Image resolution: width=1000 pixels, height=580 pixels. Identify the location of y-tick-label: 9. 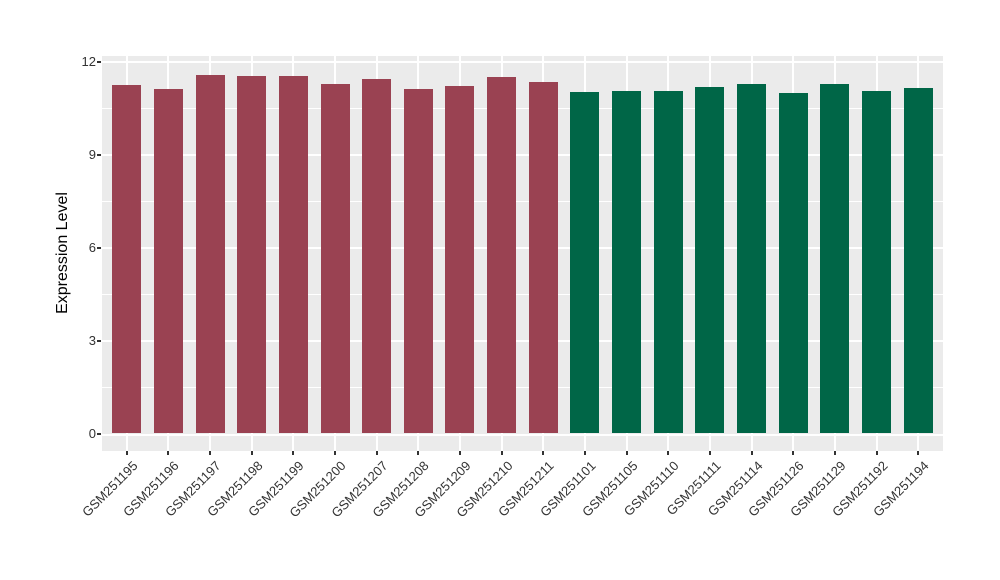
(92, 155).